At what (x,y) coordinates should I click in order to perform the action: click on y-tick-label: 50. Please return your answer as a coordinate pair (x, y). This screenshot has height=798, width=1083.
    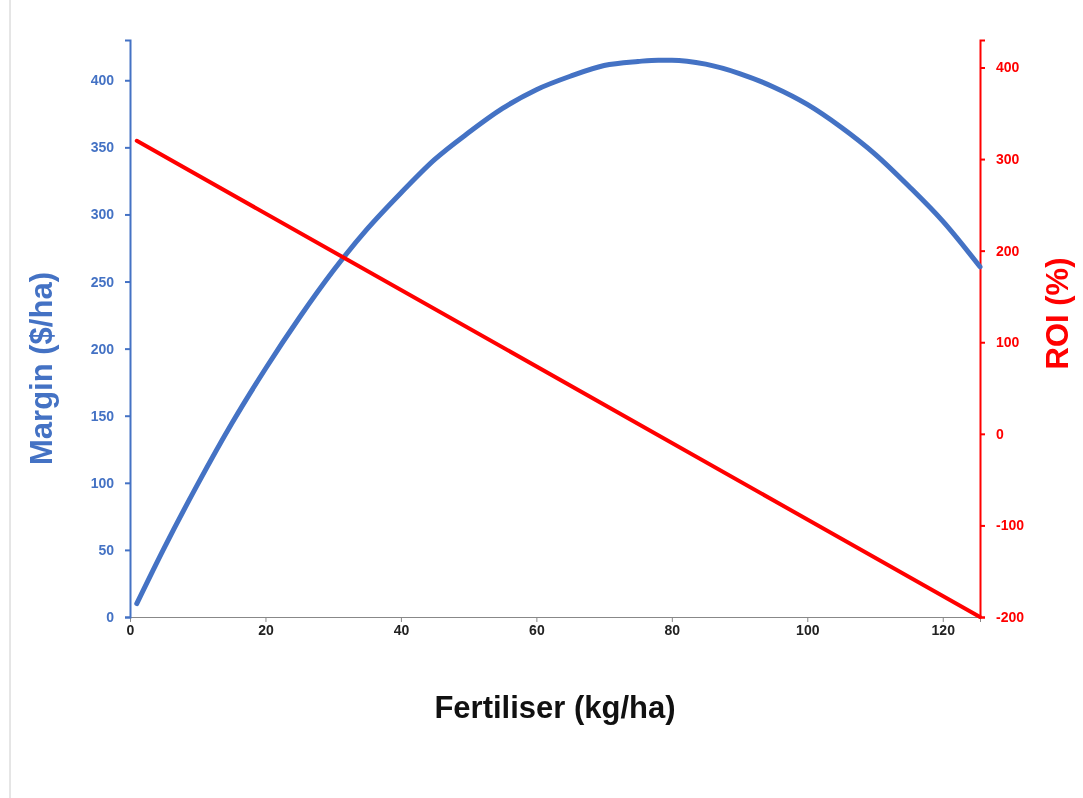
    Looking at the image, I should click on (106, 549).